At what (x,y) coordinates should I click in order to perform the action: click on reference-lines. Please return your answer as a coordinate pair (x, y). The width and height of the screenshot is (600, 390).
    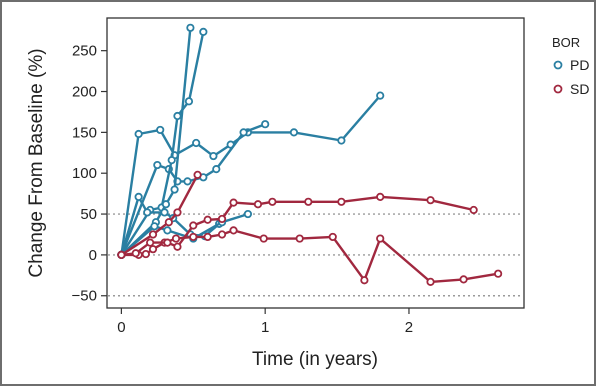
    Looking at the image, I should click on (315, 255).